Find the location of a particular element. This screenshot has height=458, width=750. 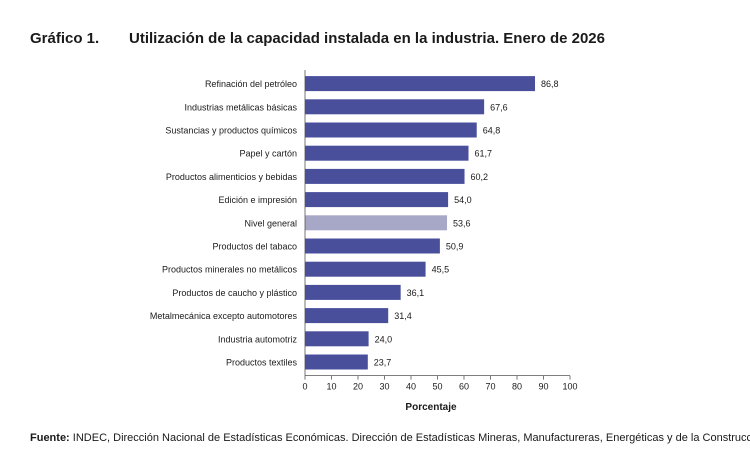

x-tick-label: 10 is located at coordinates (331, 387).